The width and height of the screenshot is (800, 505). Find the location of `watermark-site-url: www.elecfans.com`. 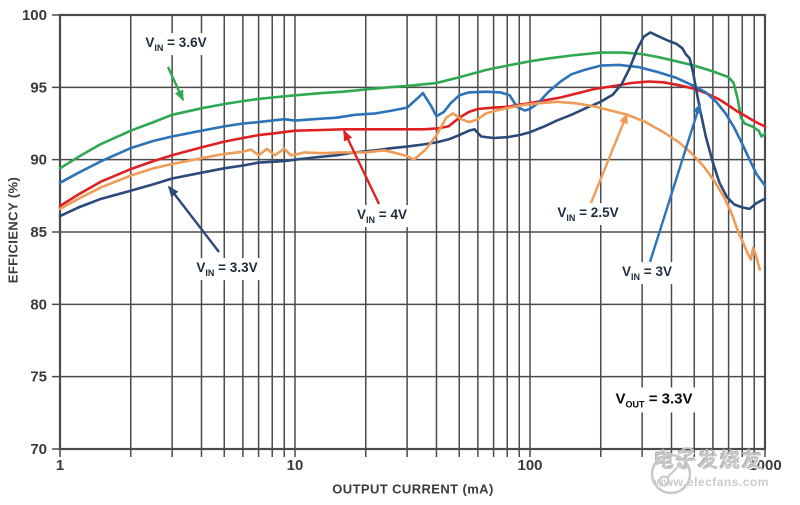

watermark-site-url: www.elecfans.com is located at coordinates (711, 482).